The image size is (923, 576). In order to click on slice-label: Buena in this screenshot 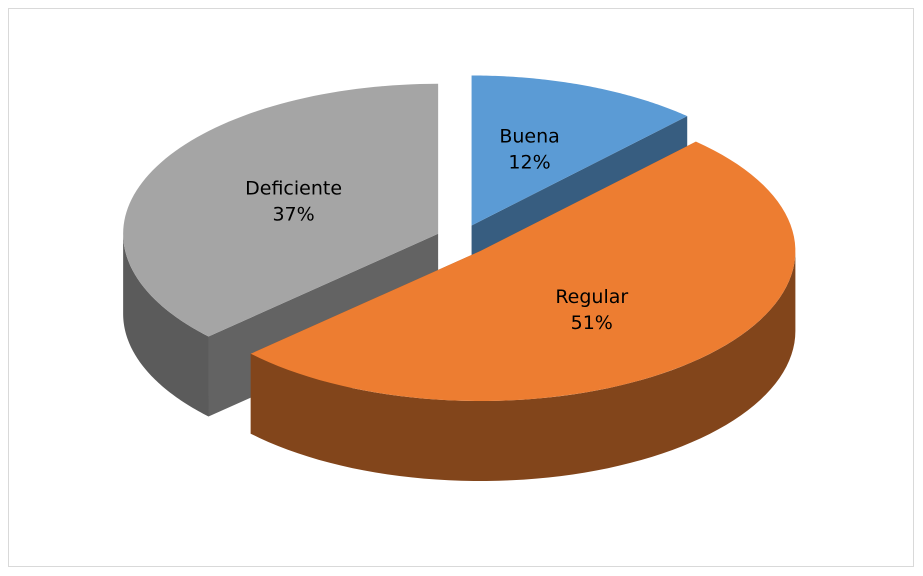, I will do `click(529, 136)`.